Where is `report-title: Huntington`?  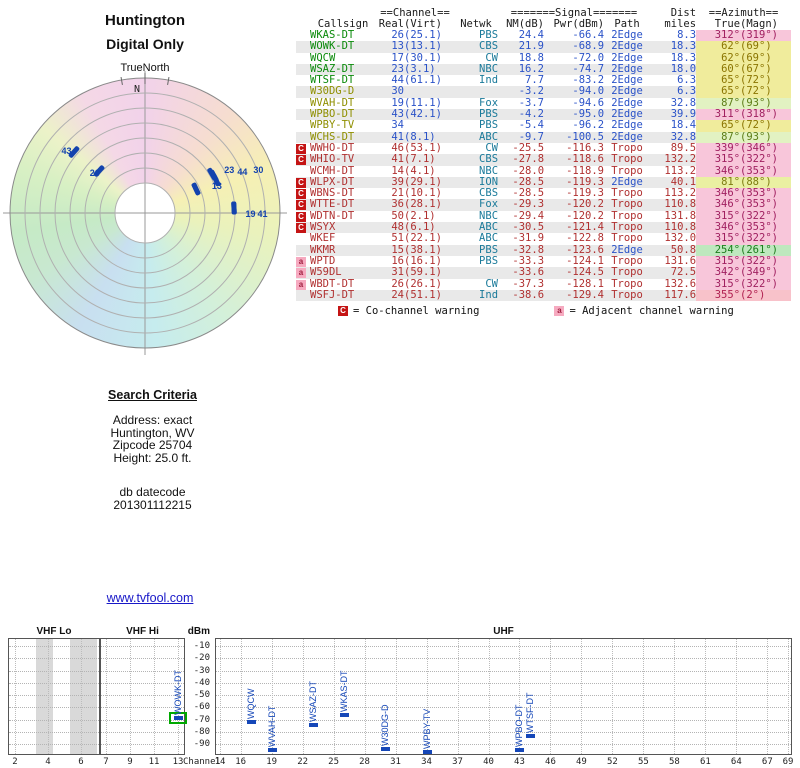
report-title: Huntington is located at coordinates (145, 20).